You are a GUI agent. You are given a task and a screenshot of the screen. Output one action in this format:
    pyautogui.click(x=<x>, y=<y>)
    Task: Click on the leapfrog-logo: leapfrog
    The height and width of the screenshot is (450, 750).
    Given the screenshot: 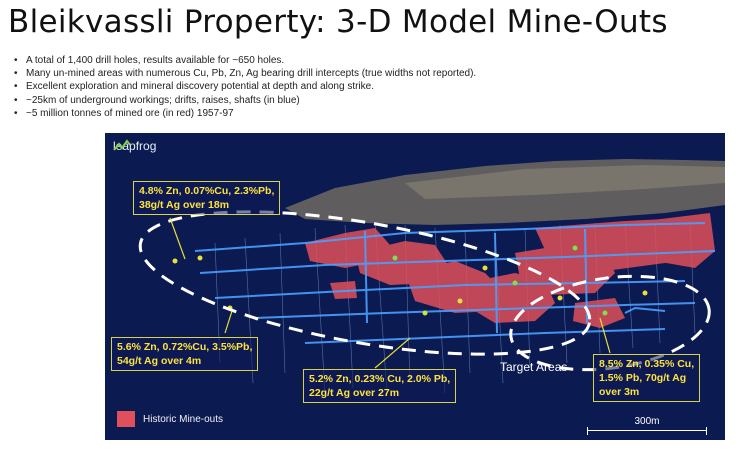 What is the action you would take?
    pyautogui.click(x=134, y=146)
    